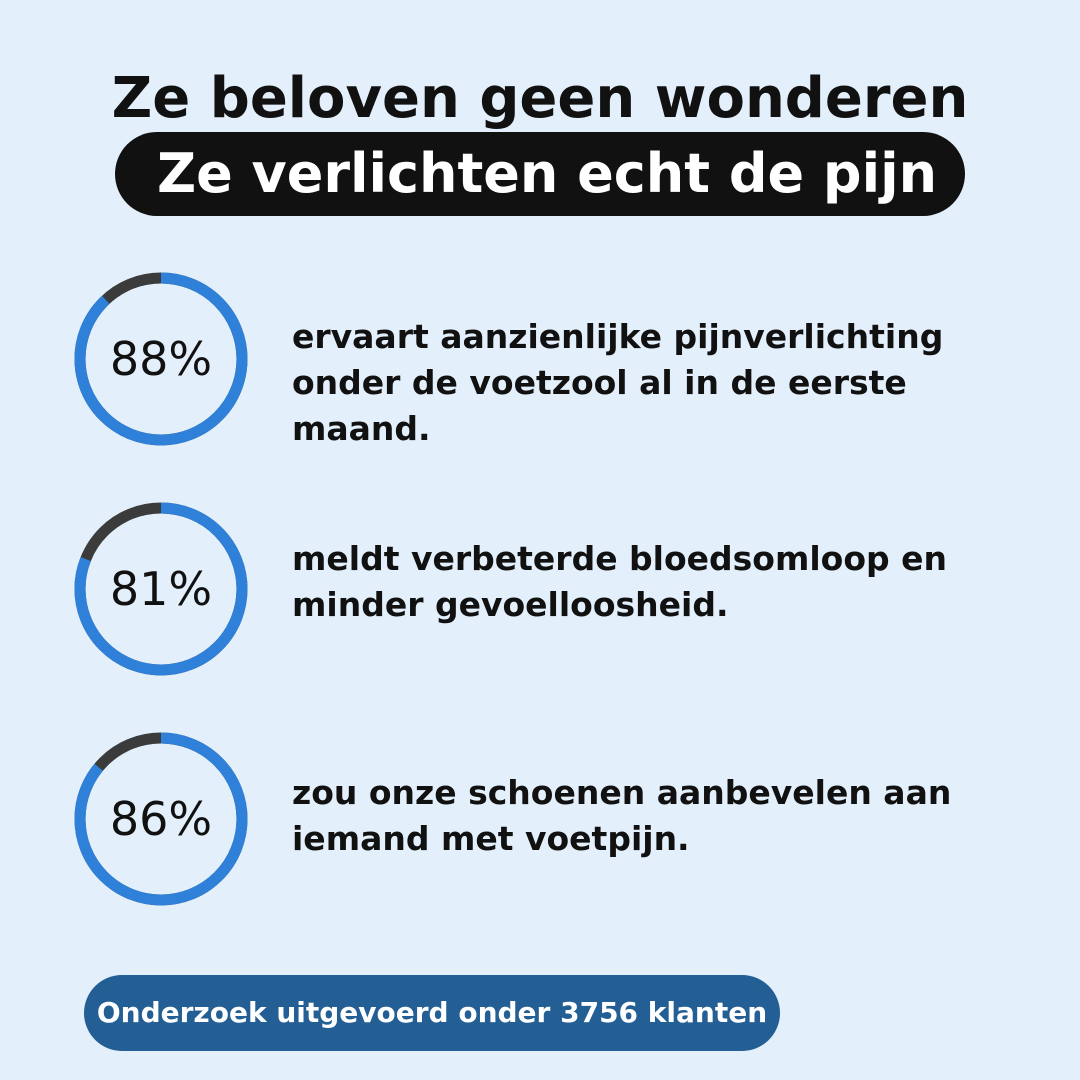  I want to click on progress-ring-3: 86%, so click(161, 819).